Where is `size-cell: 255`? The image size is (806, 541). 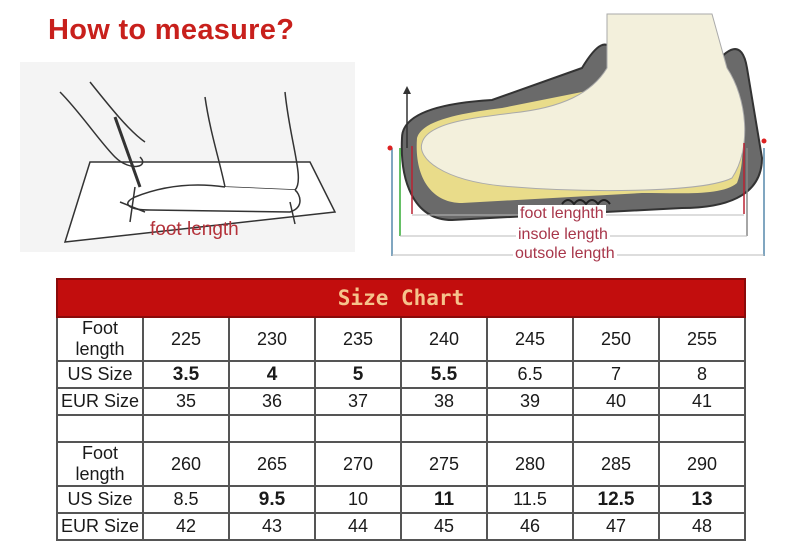 size-cell: 255 is located at coordinates (702, 339).